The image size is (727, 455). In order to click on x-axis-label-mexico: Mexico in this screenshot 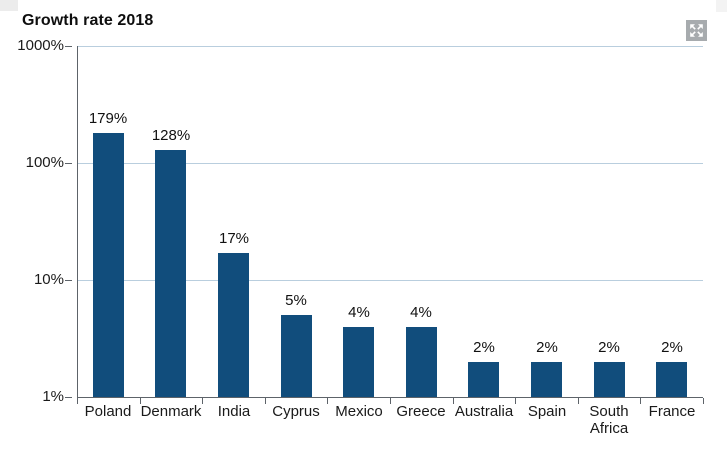, I will do `click(359, 411)`.